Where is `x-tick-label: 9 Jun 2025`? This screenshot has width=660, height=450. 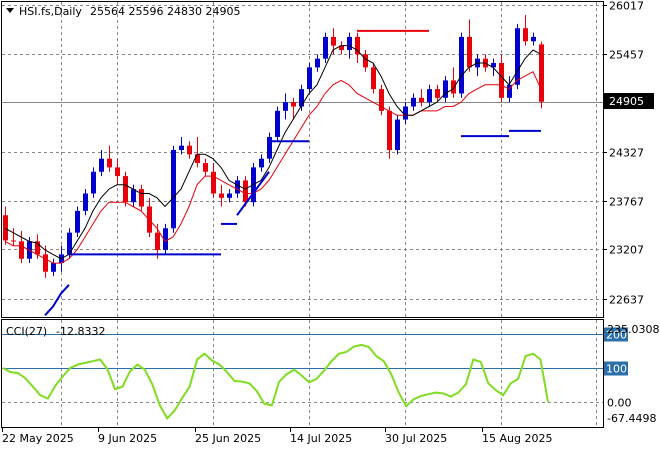 x-tick-label: 9 Jun 2025 is located at coordinates (127, 438).